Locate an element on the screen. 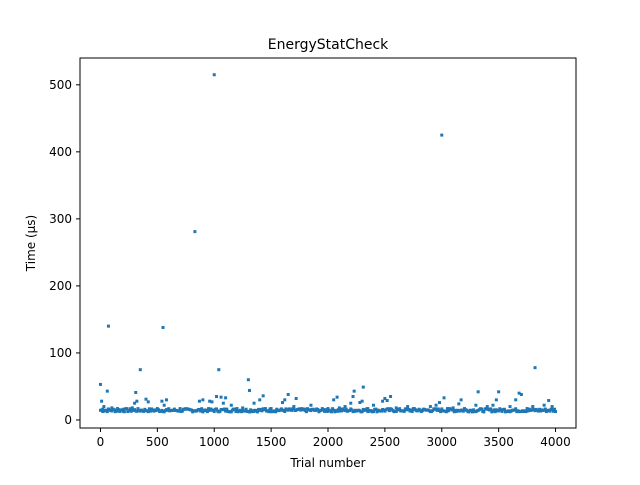  y-tick-label: 100 is located at coordinates (60, 353).